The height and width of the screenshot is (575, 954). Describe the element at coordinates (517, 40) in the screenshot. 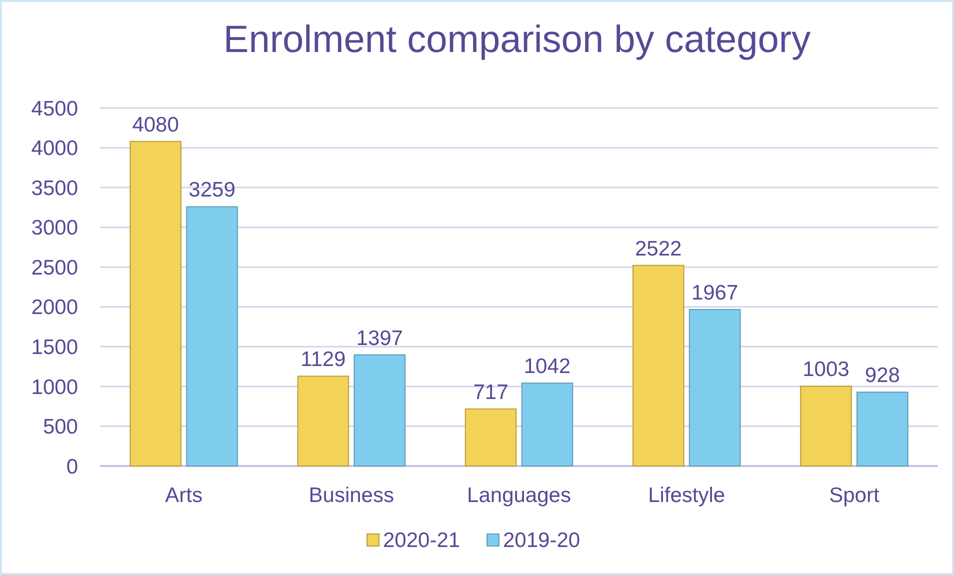

I see `chart-title: Enrolment comparison by category` at that location.